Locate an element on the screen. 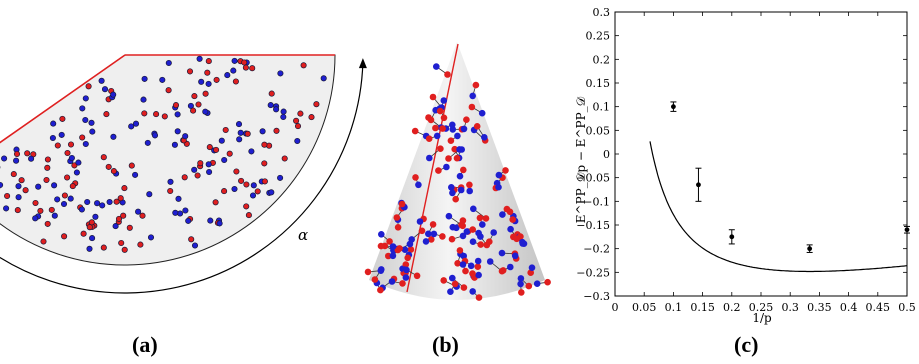 The width and height of the screenshot is (919, 364). x-tick-label: 0 is located at coordinates (615, 307).